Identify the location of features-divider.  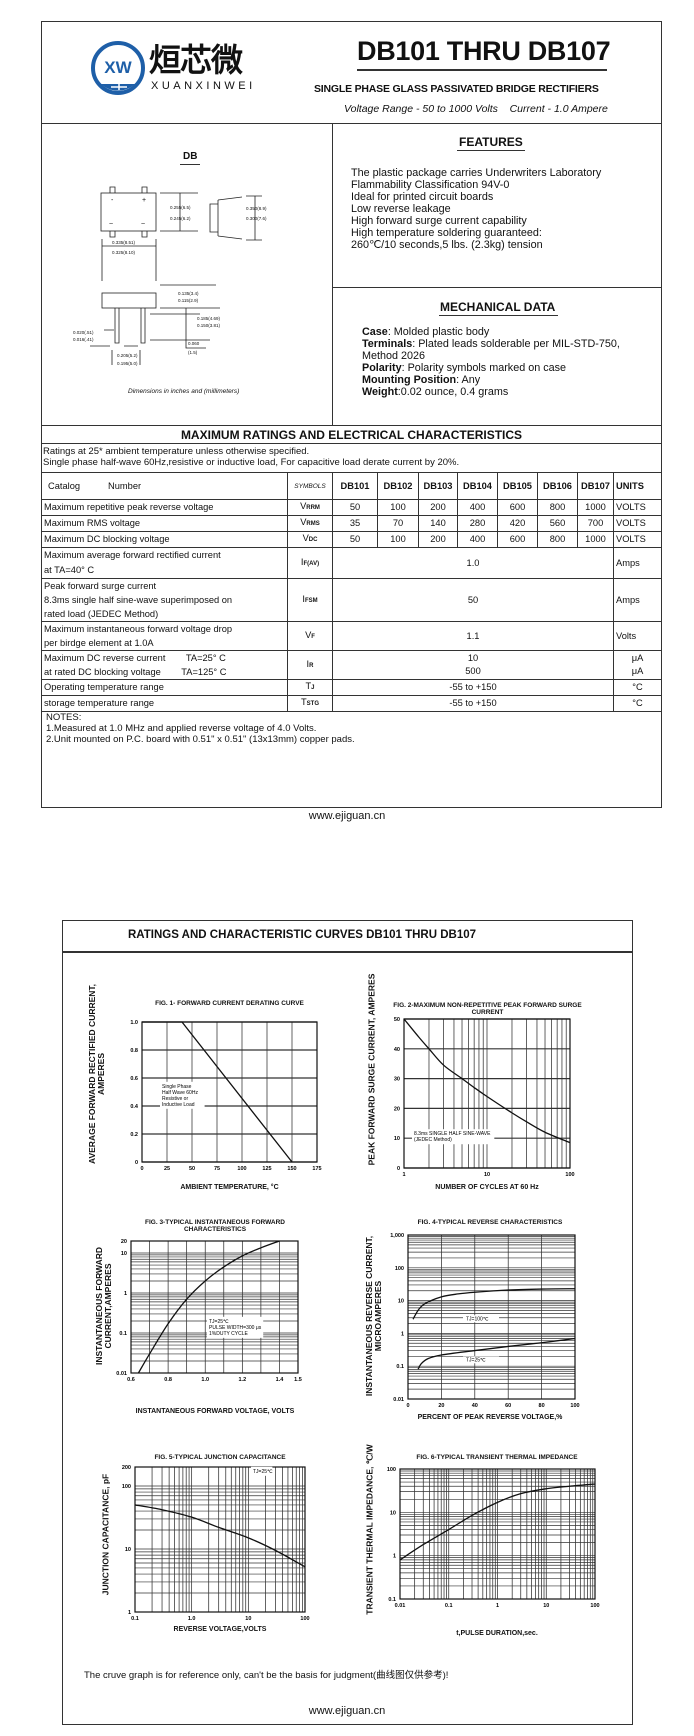
(497, 287).